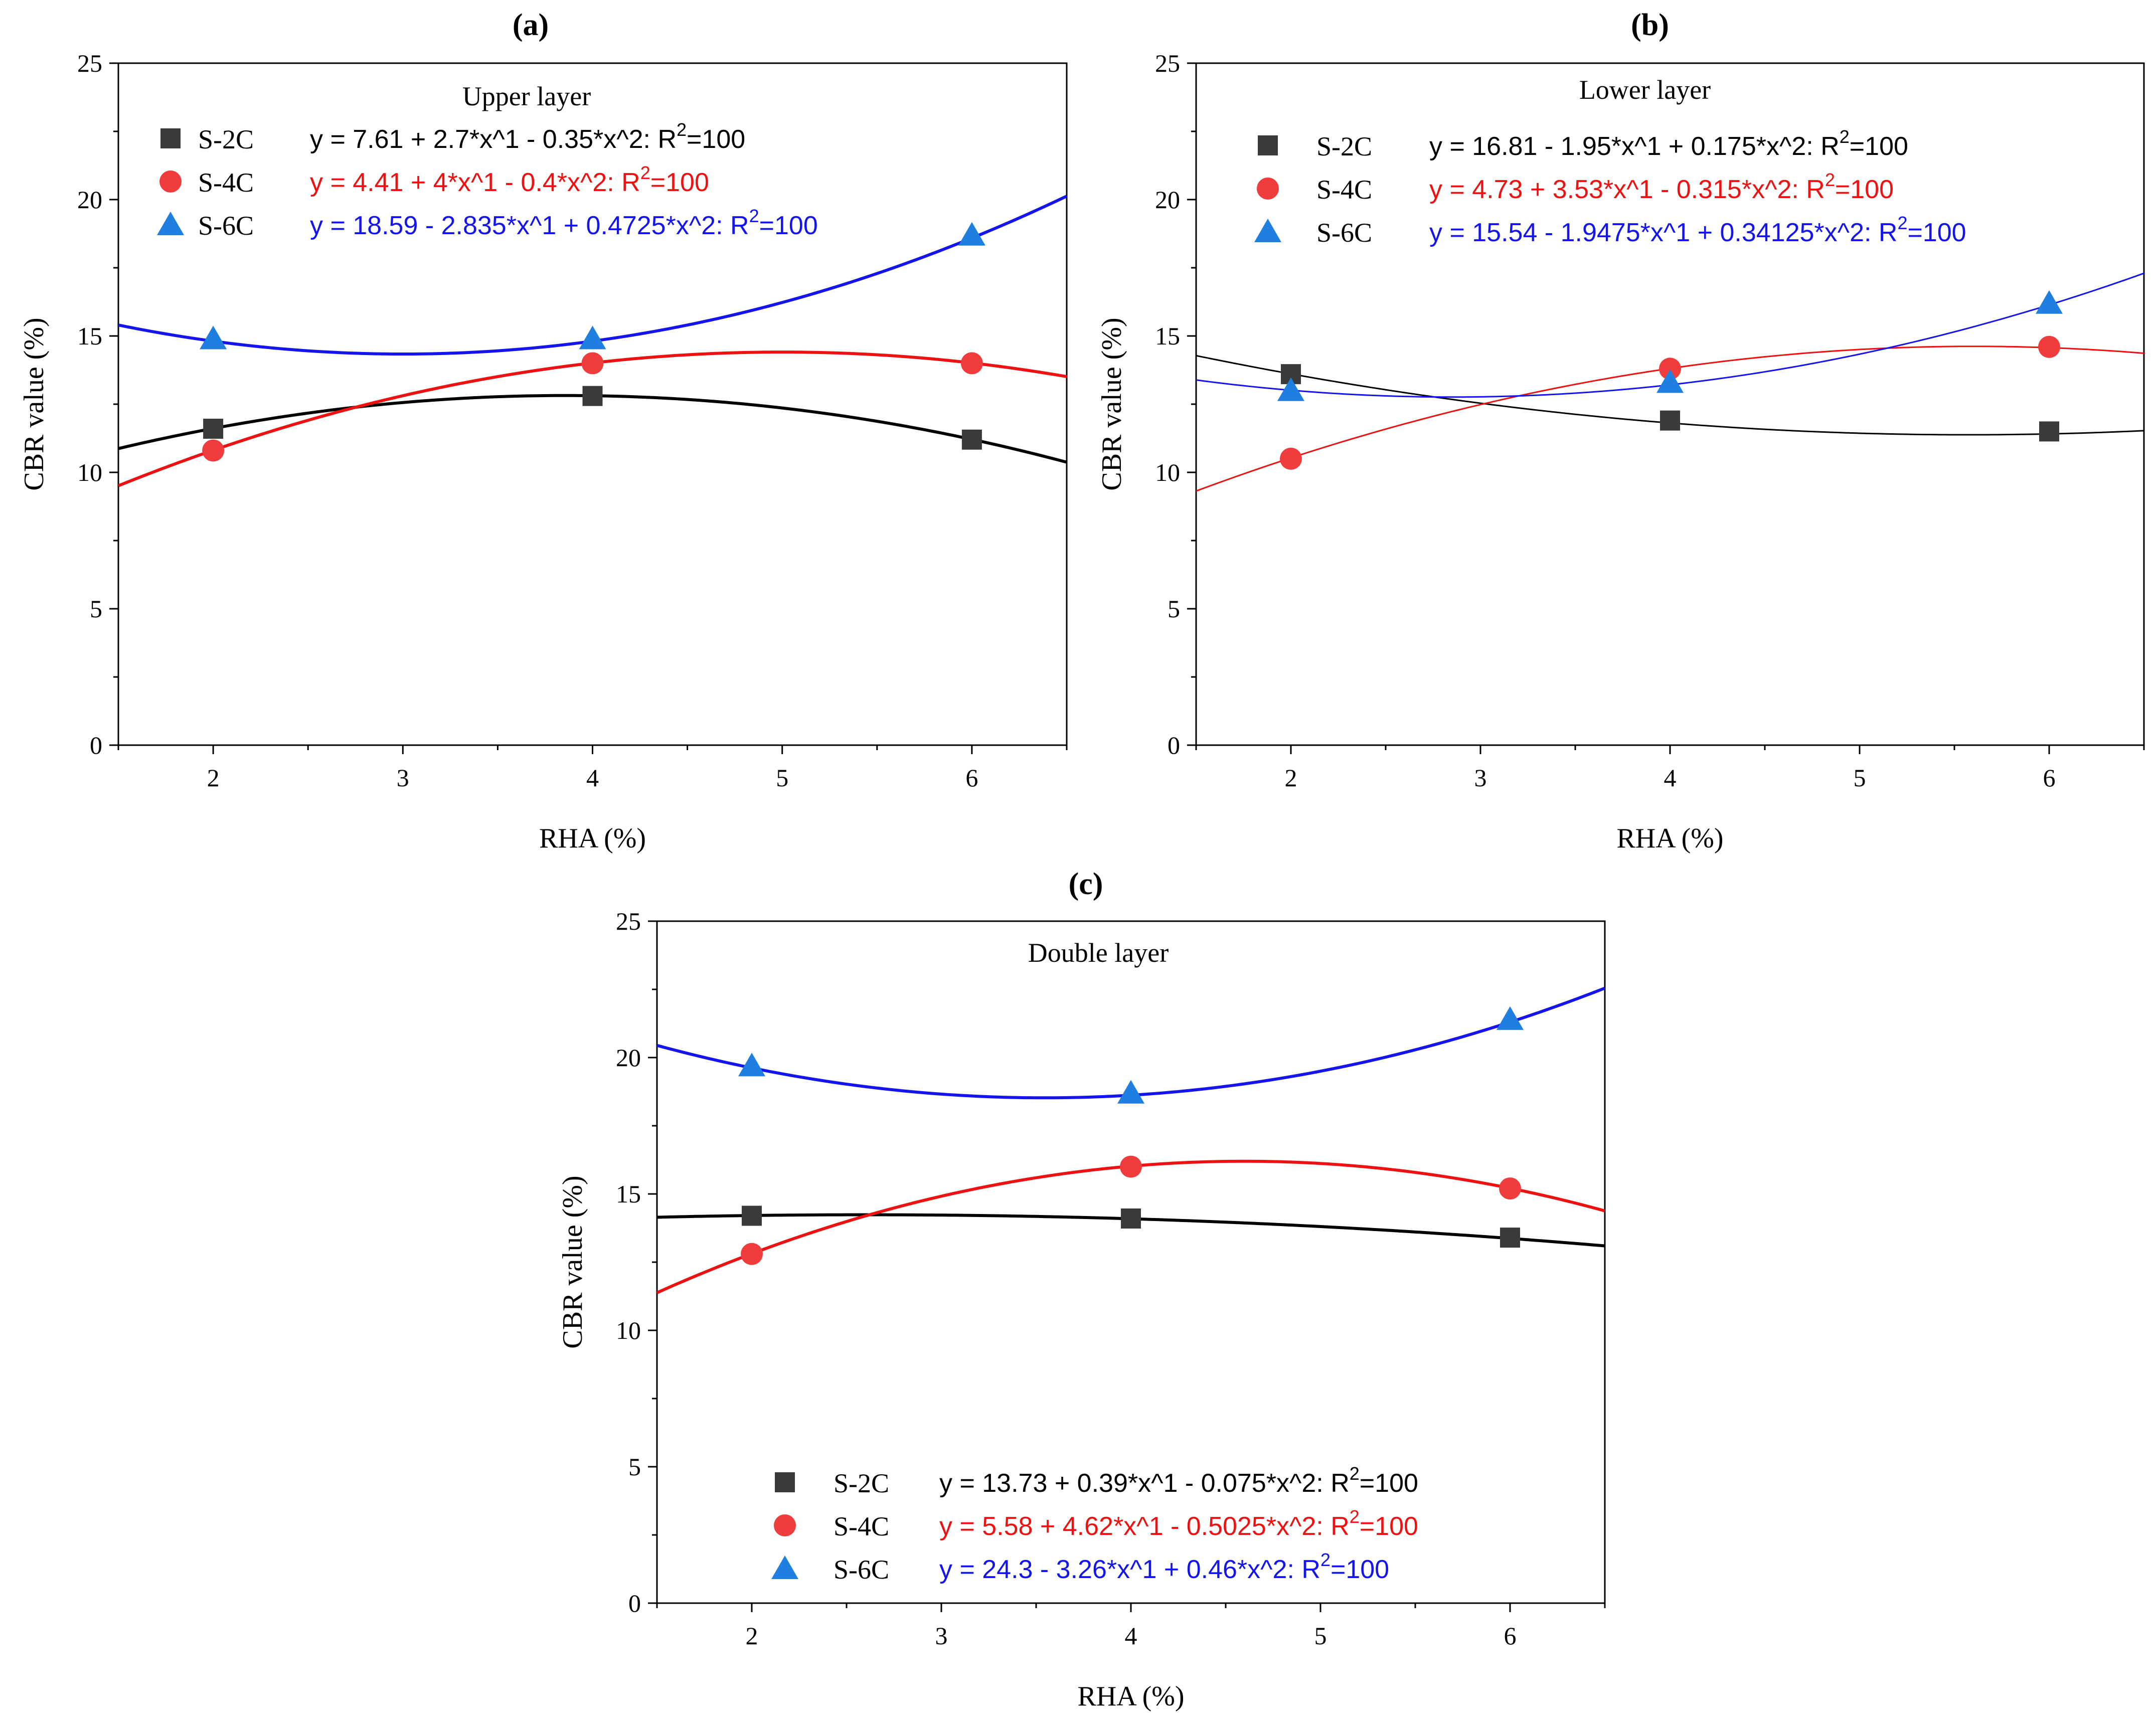  What do you see at coordinates (941, 1636) in the screenshot?
I see `x-tick-label: 3` at bounding box center [941, 1636].